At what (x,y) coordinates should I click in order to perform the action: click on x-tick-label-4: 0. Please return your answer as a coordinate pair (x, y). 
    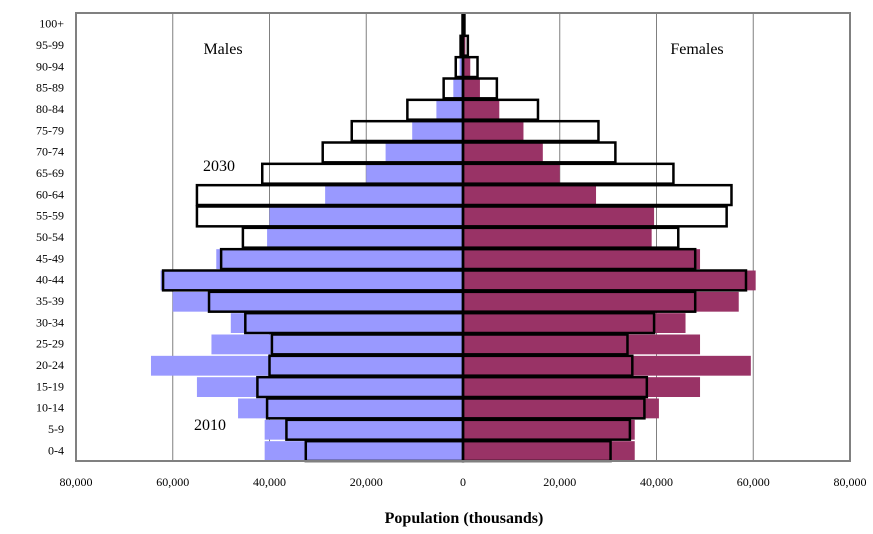
    Looking at the image, I should click on (463, 482).